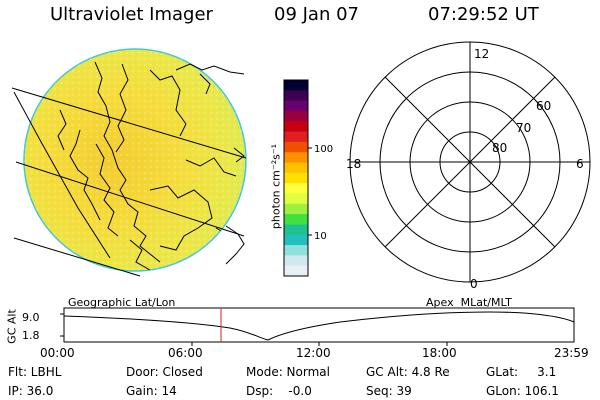 The image size is (600, 400). I want to click on geographic-title: Geographic Lat/Lon, so click(122, 302).